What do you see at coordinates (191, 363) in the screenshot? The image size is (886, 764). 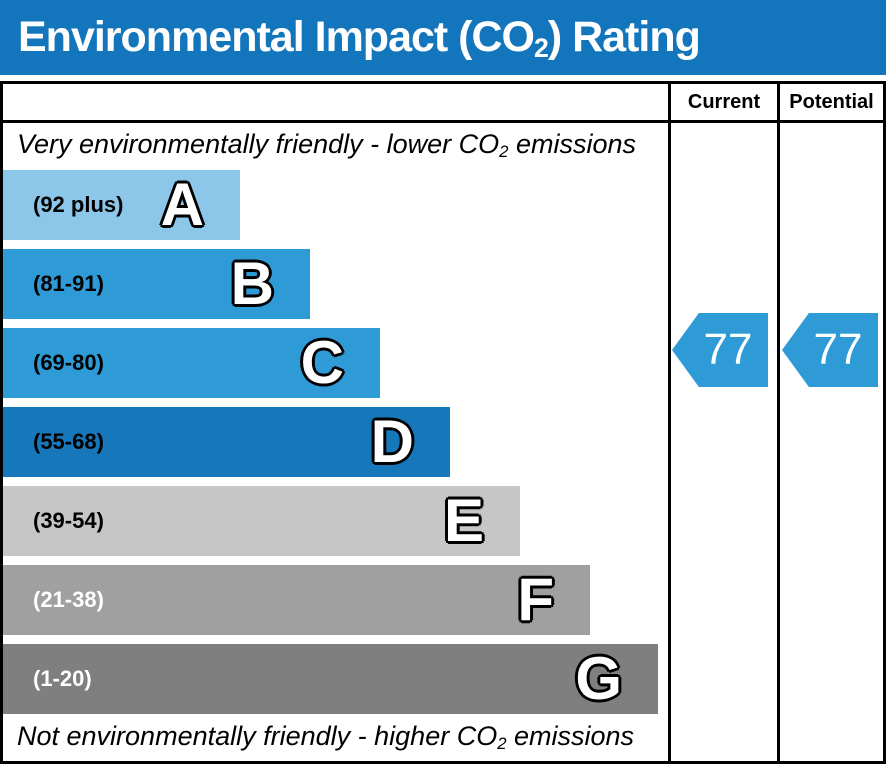 I see `band-c: (69-80) C` at bounding box center [191, 363].